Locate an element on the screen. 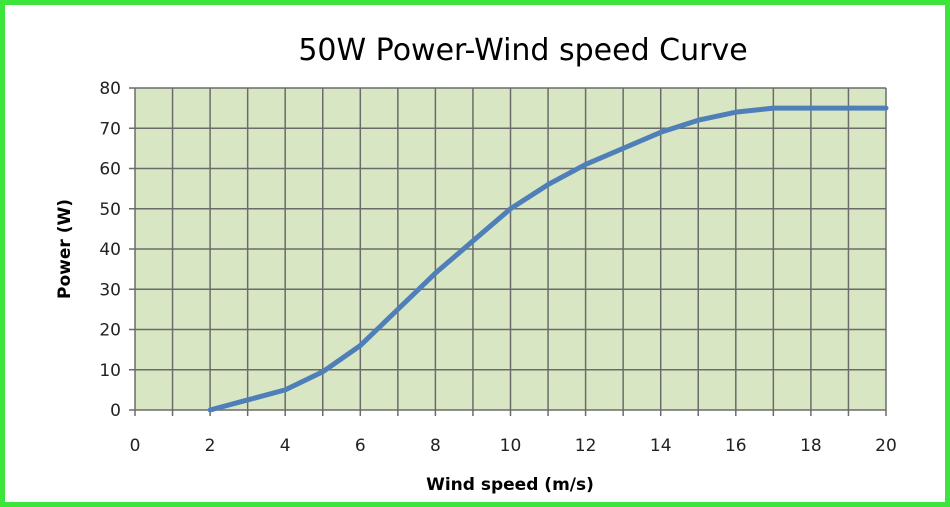 The width and height of the screenshot is (950, 507). y-tick-label: 50 is located at coordinates (110, 210).